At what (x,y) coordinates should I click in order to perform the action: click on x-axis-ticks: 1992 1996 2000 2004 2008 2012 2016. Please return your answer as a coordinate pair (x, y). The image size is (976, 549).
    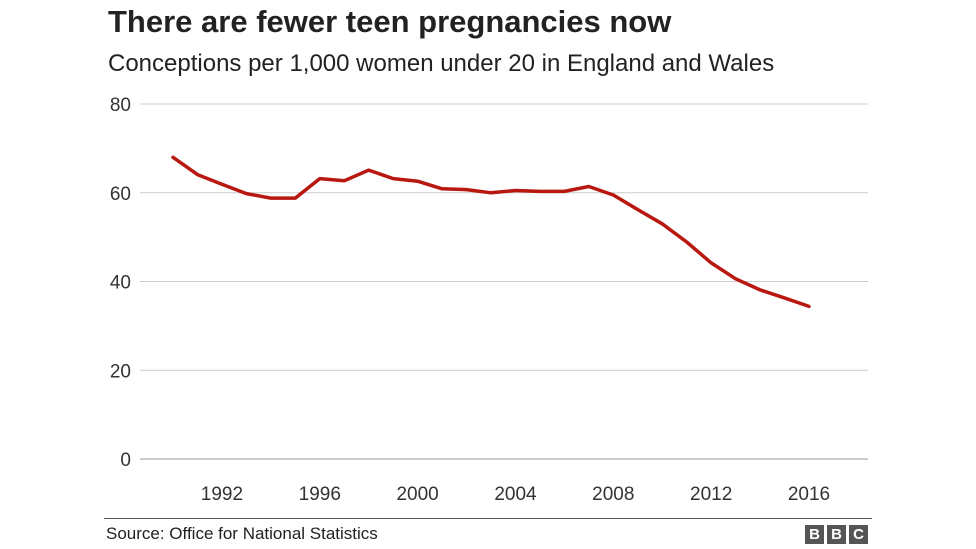
    Looking at the image, I should click on (515, 494).